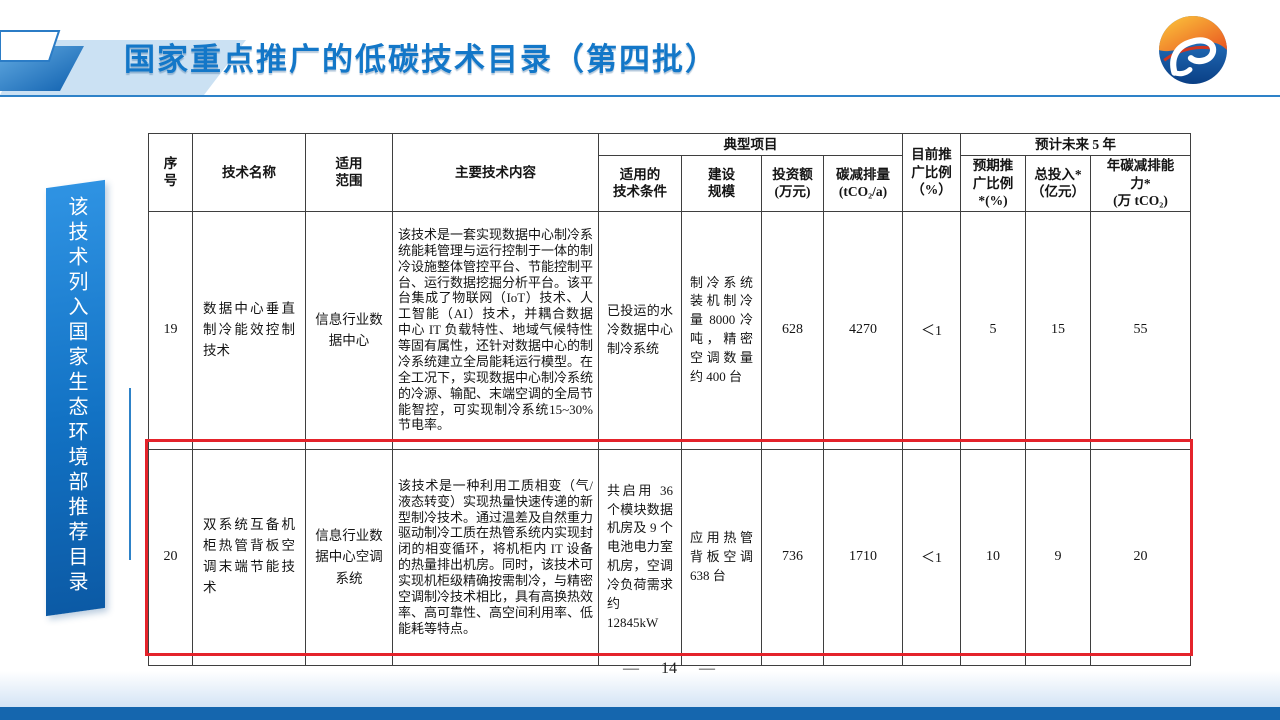 Image resolution: width=1280 pixels, height=720 pixels. What do you see at coordinates (1193, 50) in the screenshot?
I see `company-logo-icon` at bounding box center [1193, 50].